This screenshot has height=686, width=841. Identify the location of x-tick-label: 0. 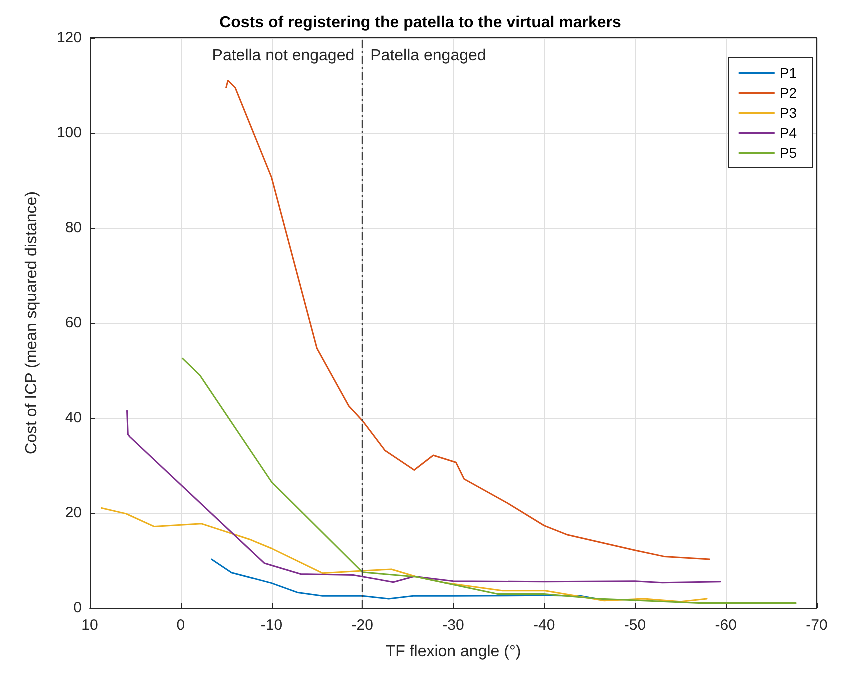
(181, 625).